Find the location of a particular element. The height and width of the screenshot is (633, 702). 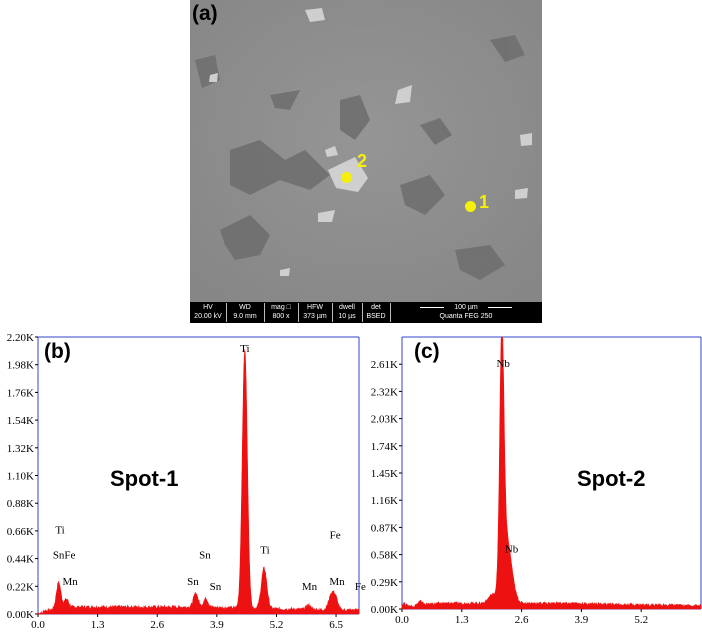

scale-cell: 100 µm Quanta FEG 250 is located at coordinates (466, 312).